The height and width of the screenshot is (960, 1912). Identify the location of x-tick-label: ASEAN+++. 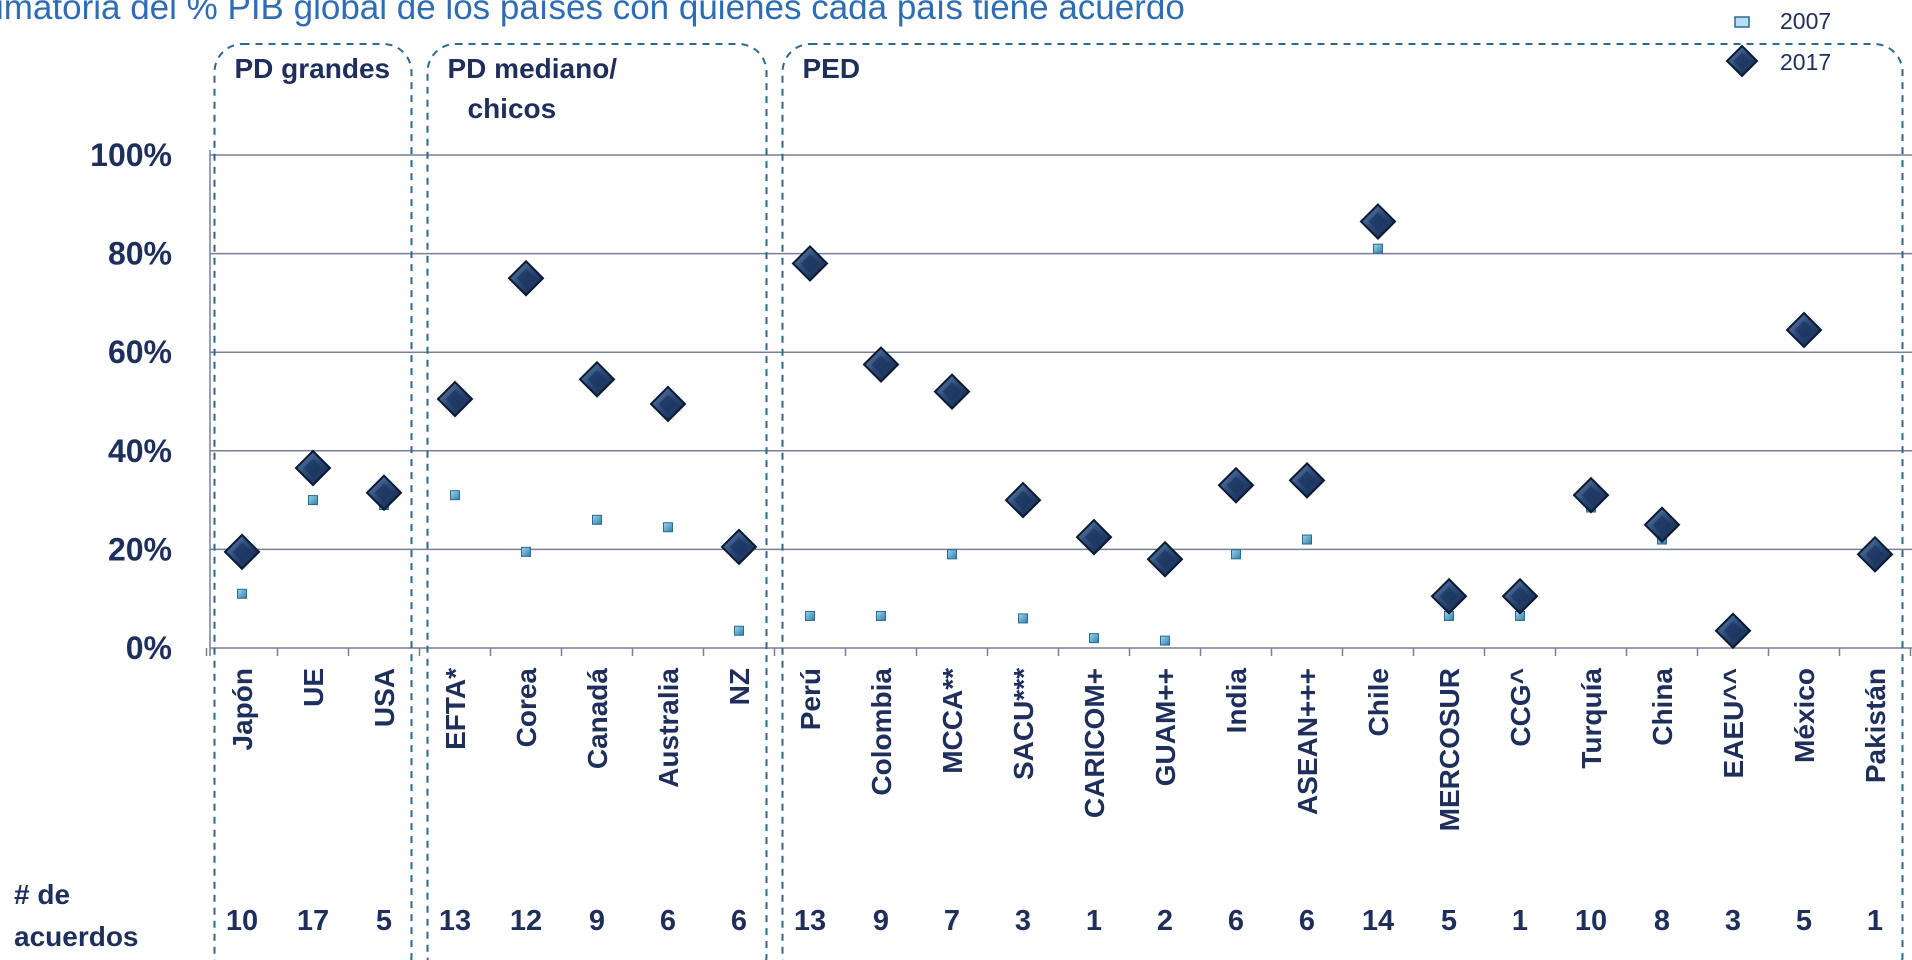
(1307, 741).